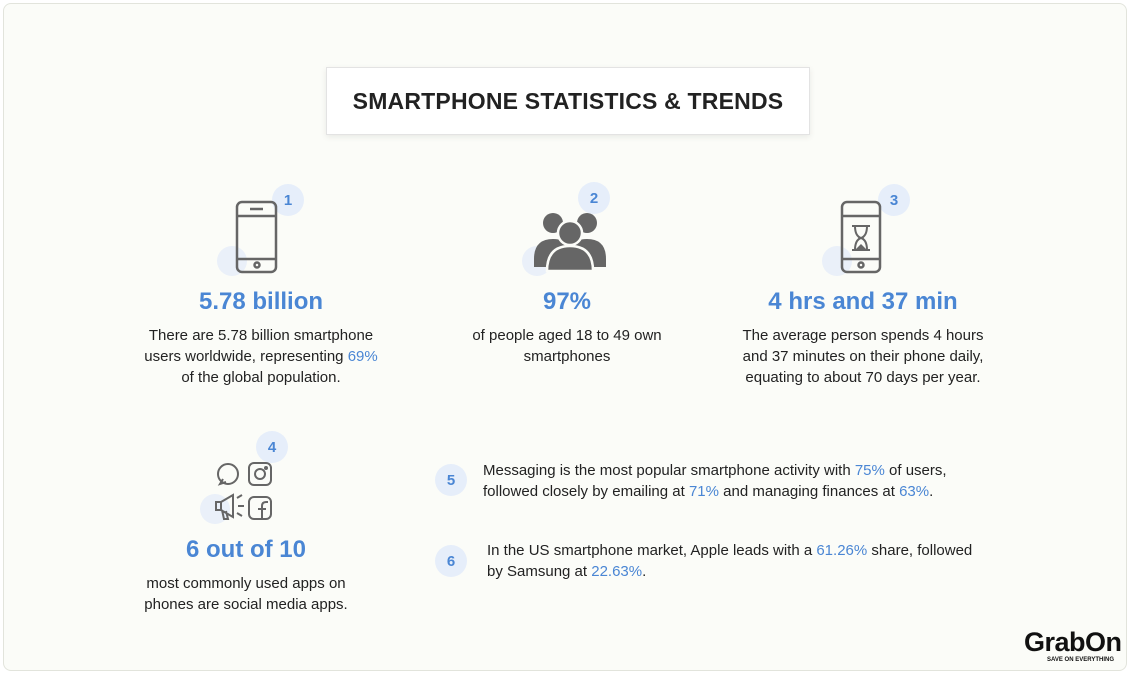 Image resolution: width=1132 pixels, height=676 pixels. What do you see at coordinates (288, 200) in the screenshot?
I see `badge: 1` at bounding box center [288, 200].